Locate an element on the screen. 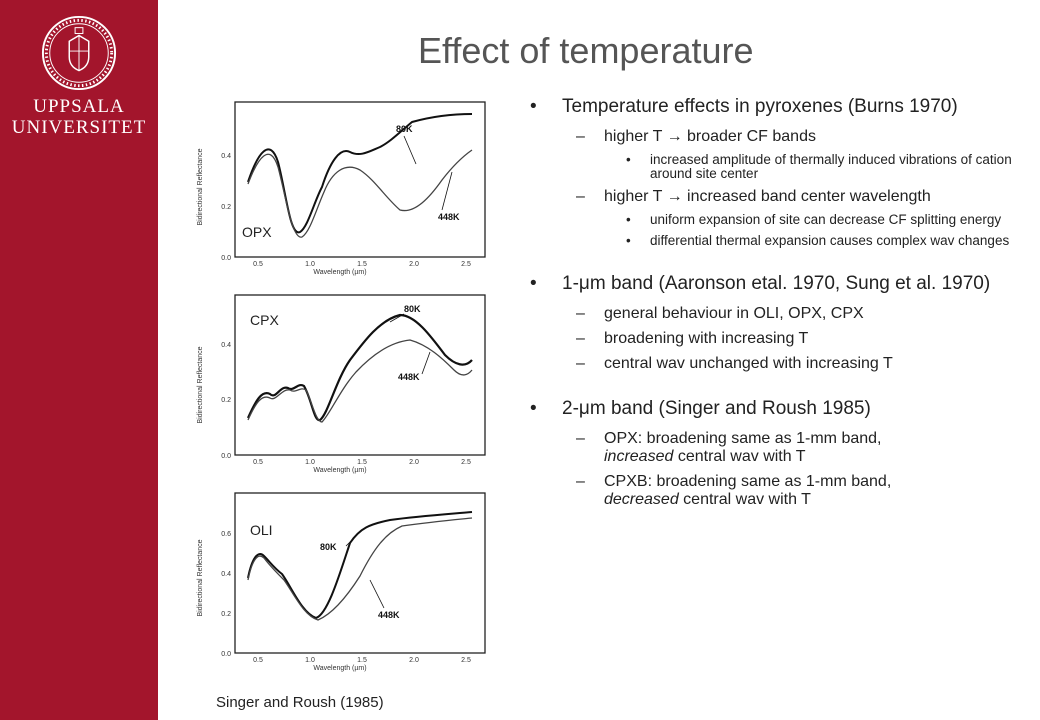 The image size is (1040, 720). panel-label-opx: OPX is located at coordinates (257, 232).